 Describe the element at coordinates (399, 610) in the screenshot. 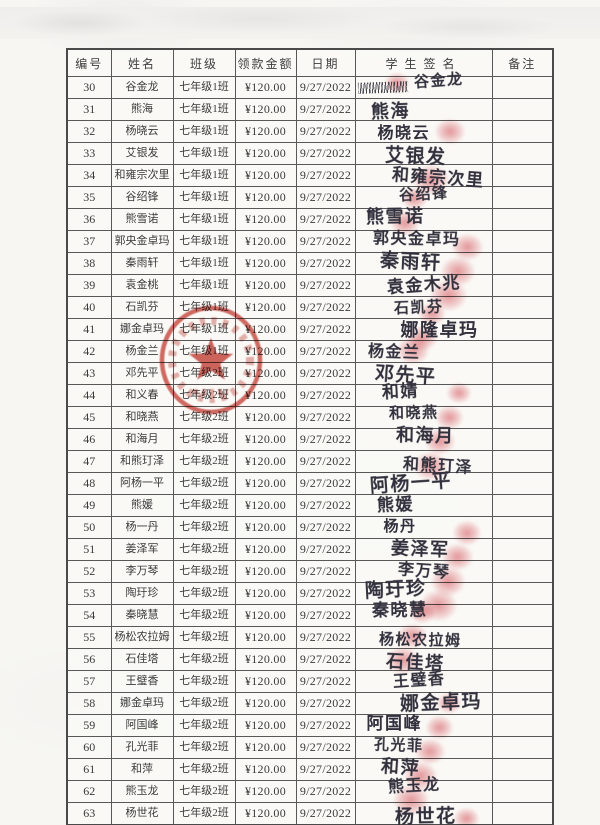

I see `signature-text: 秦晓慧` at that location.